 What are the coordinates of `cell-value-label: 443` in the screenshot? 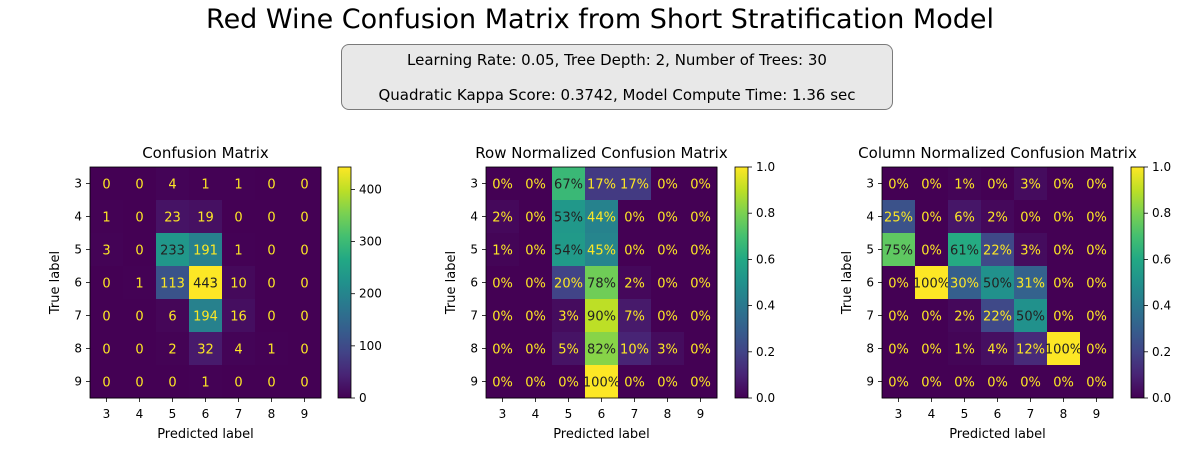 It's located at (205, 284).